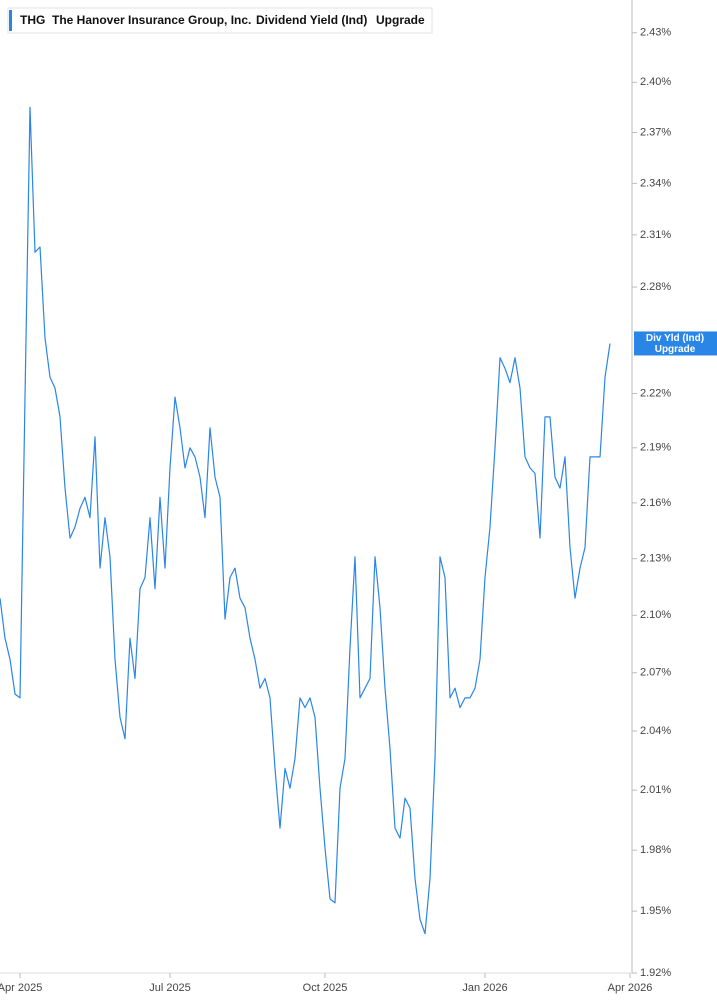 The image size is (717, 1005). I want to click on source: Upgrade, so click(400, 20).